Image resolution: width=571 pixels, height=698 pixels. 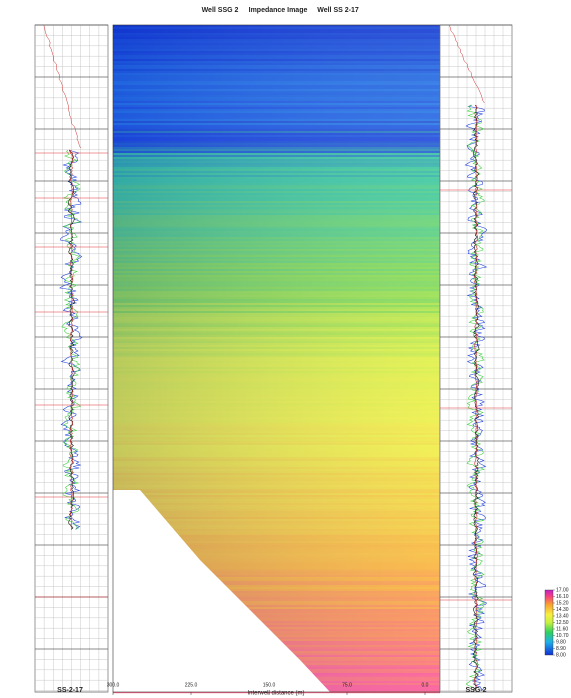 What do you see at coordinates (561, 642) in the screenshot?
I see `colorbar-tick-label: 9.80` at bounding box center [561, 642].